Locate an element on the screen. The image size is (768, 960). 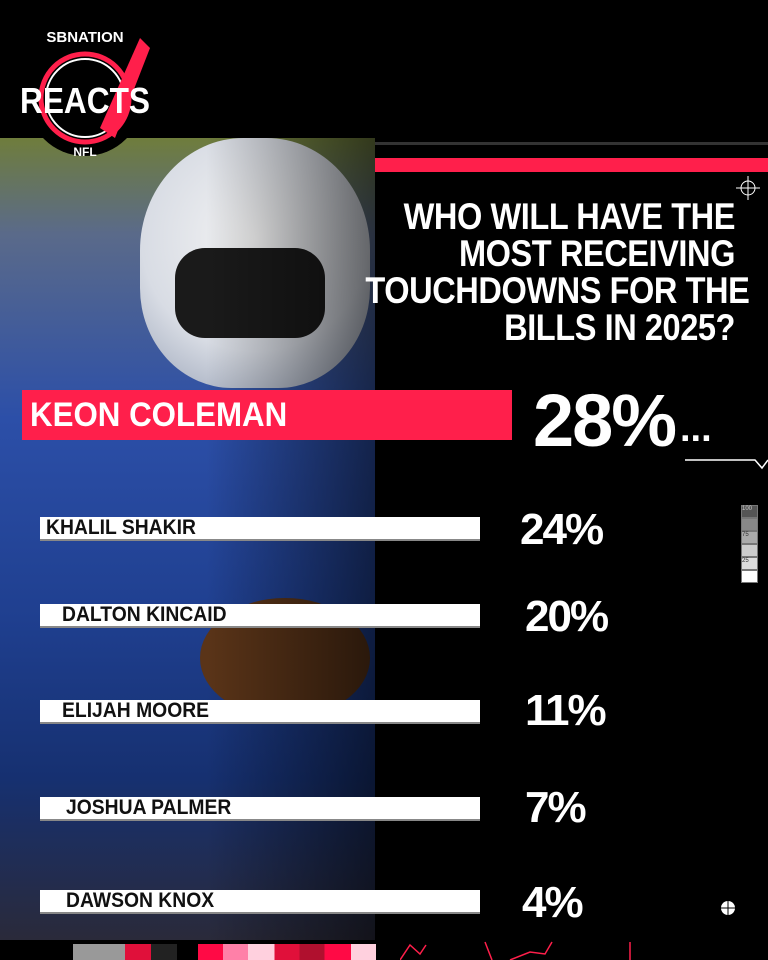
bar-dawson-knox: DAWSON KNOX is located at coordinates (260, 901).